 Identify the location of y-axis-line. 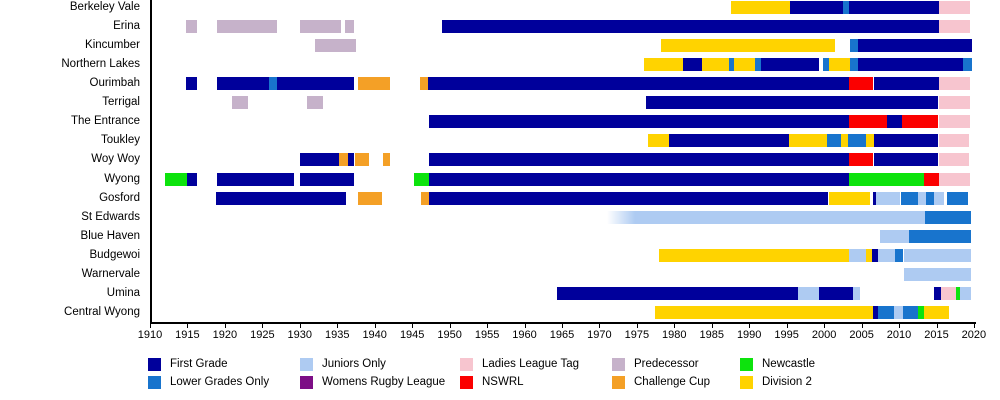
(151, 161).